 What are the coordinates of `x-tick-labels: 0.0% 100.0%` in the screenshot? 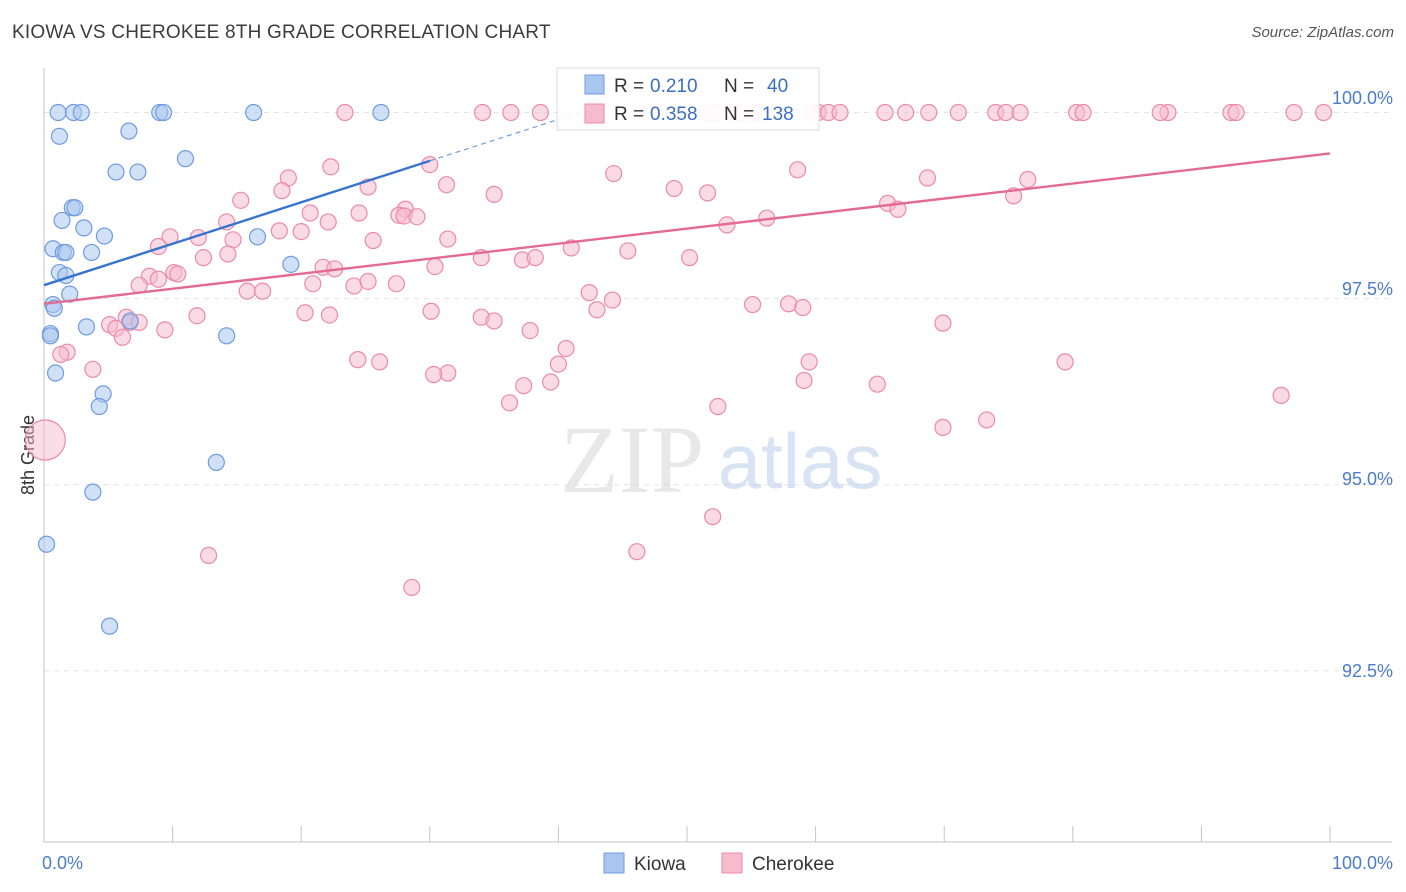 It's located at (717, 863).